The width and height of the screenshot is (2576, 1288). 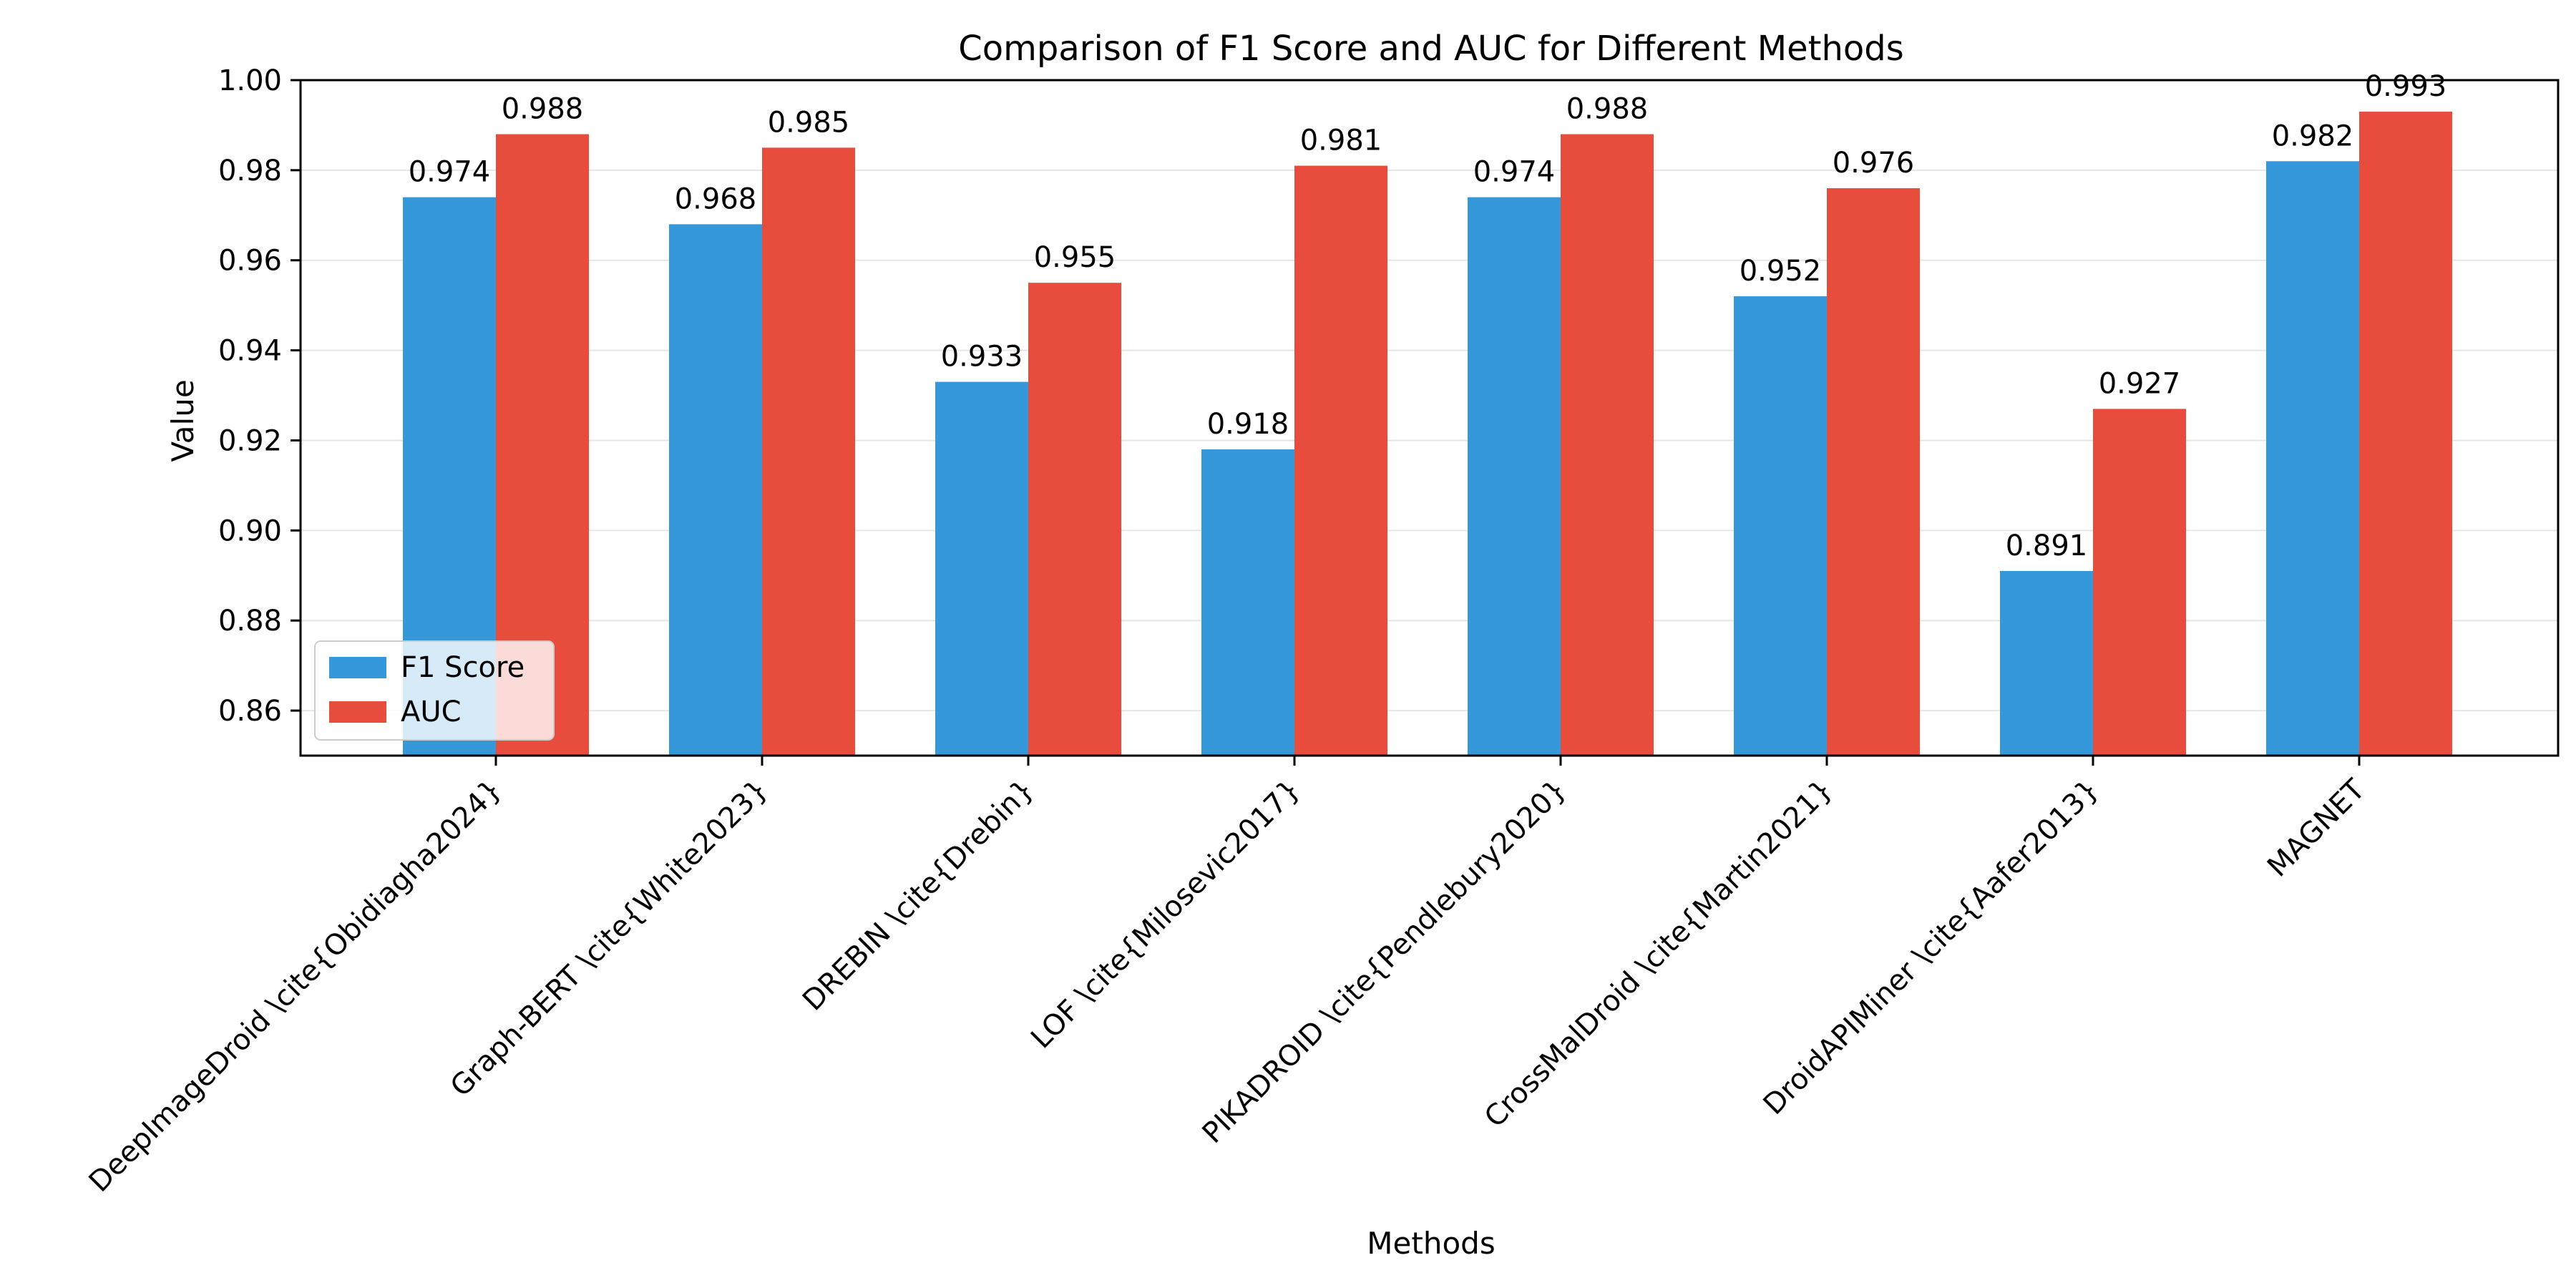 I want to click on y-tick-label: 1.00, so click(x=250, y=80).